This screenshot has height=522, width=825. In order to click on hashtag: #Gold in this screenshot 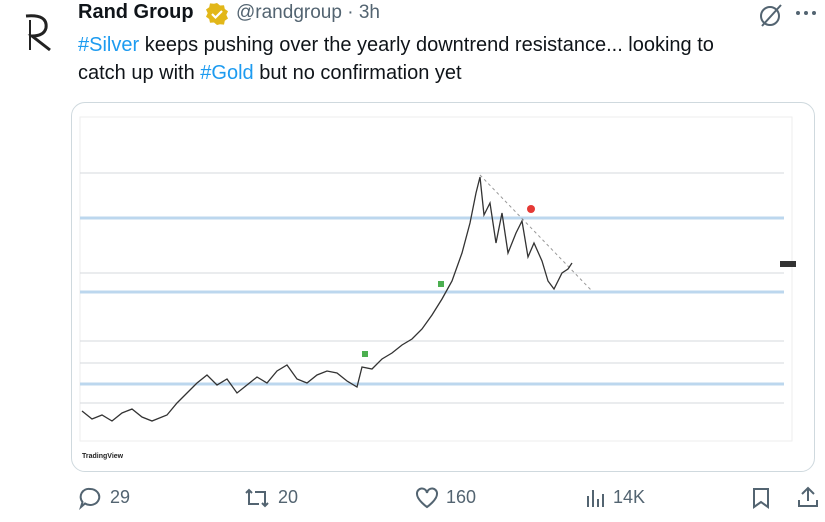, I will do `click(227, 73)`.